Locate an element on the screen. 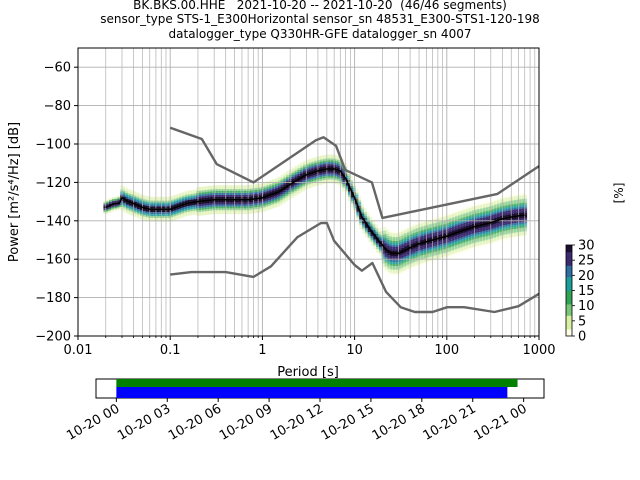  y-tick-label: −180 is located at coordinates (53, 298).